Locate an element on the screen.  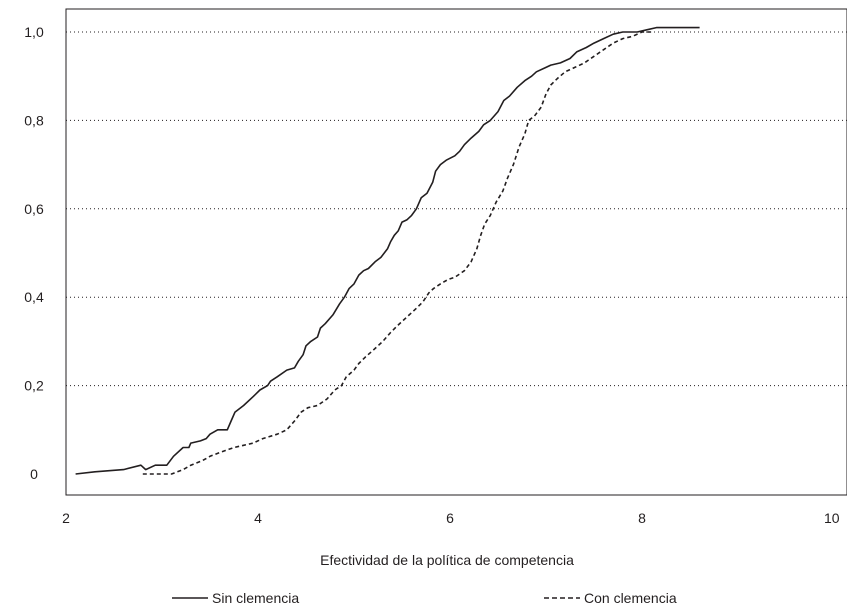
y-tick-label: 0,6 is located at coordinates (34, 209).